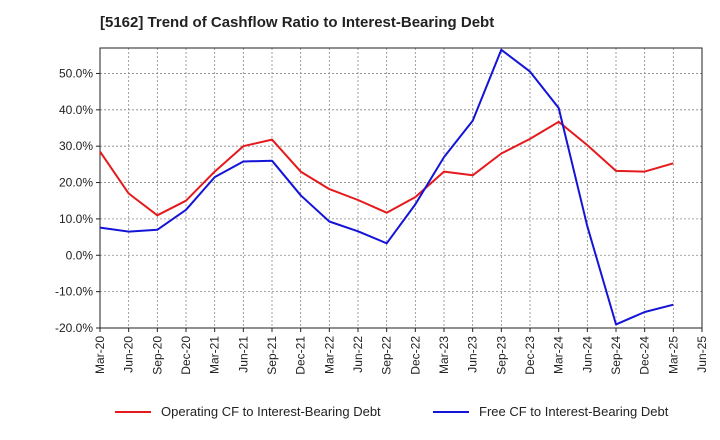 The width and height of the screenshot is (720, 440). I want to click on x-tick-label: Dec-22, so click(415, 355).